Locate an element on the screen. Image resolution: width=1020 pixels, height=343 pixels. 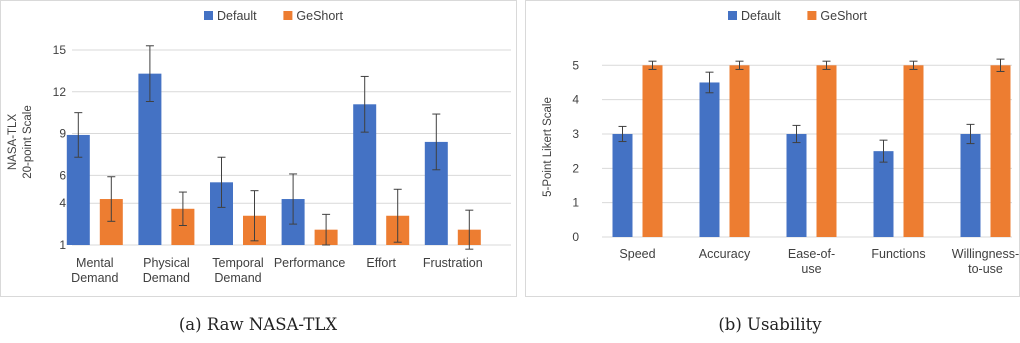
caption: (b) Usability is located at coordinates (770, 324).